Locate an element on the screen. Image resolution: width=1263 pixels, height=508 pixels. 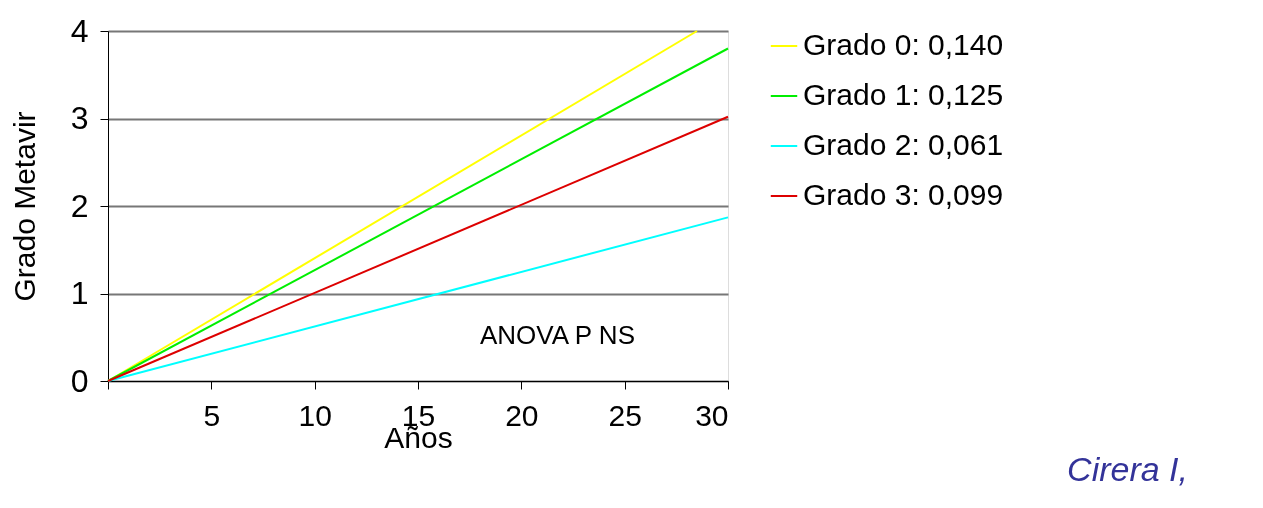
legend-label: Grado 3: 0,099 is located at coordinates (903, 194).